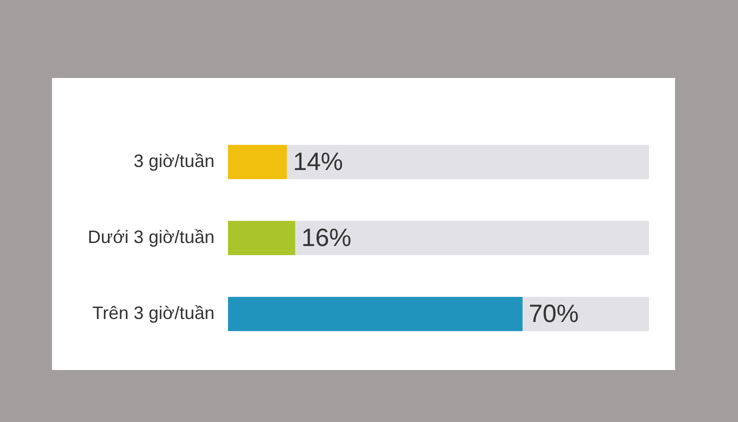 This screenshot has width=738, height=422. I want to click on data-label: 16%, so click(326, 238).